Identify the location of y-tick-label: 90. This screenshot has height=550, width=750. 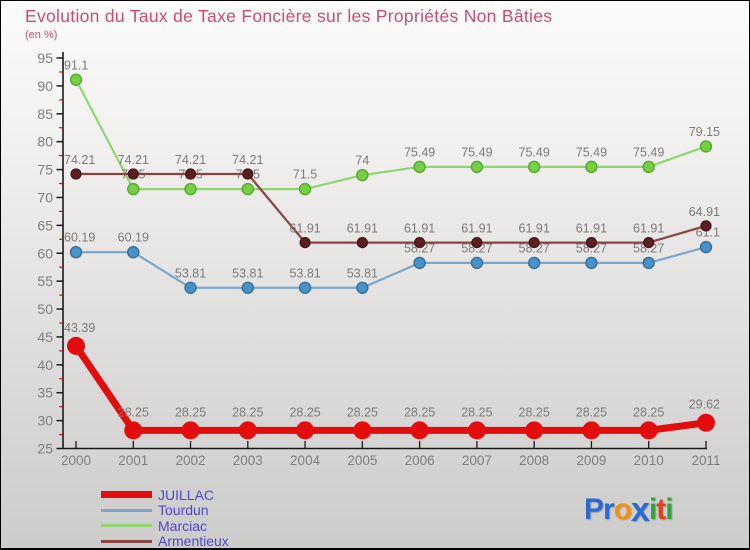
(45, 86).